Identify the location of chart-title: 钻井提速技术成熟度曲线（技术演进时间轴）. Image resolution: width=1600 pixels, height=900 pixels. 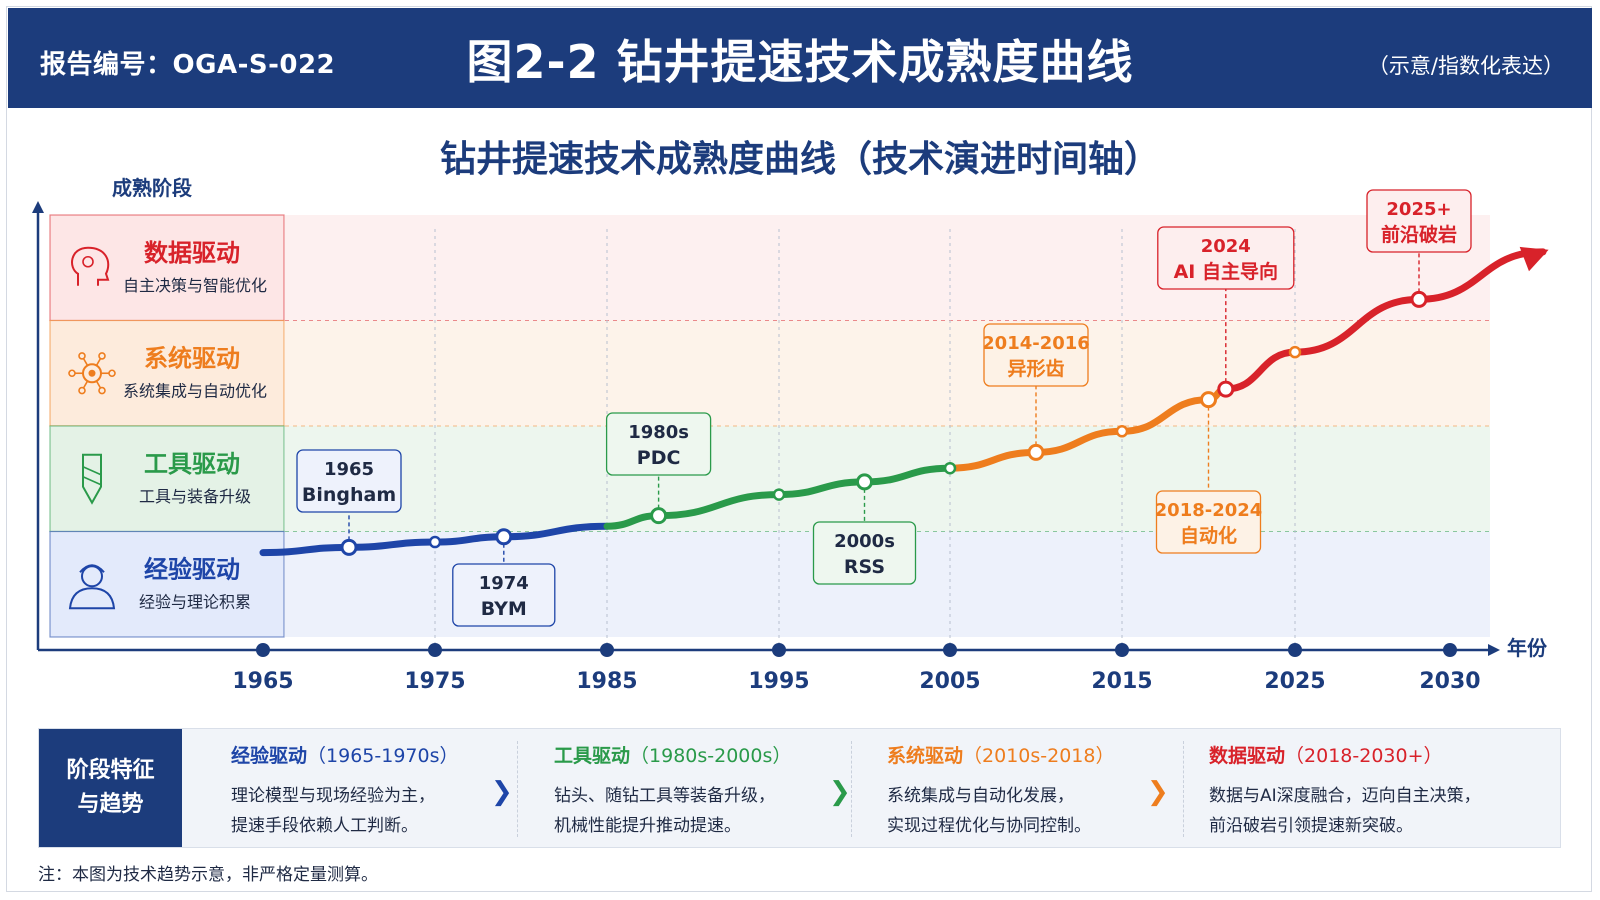
(799, 159).